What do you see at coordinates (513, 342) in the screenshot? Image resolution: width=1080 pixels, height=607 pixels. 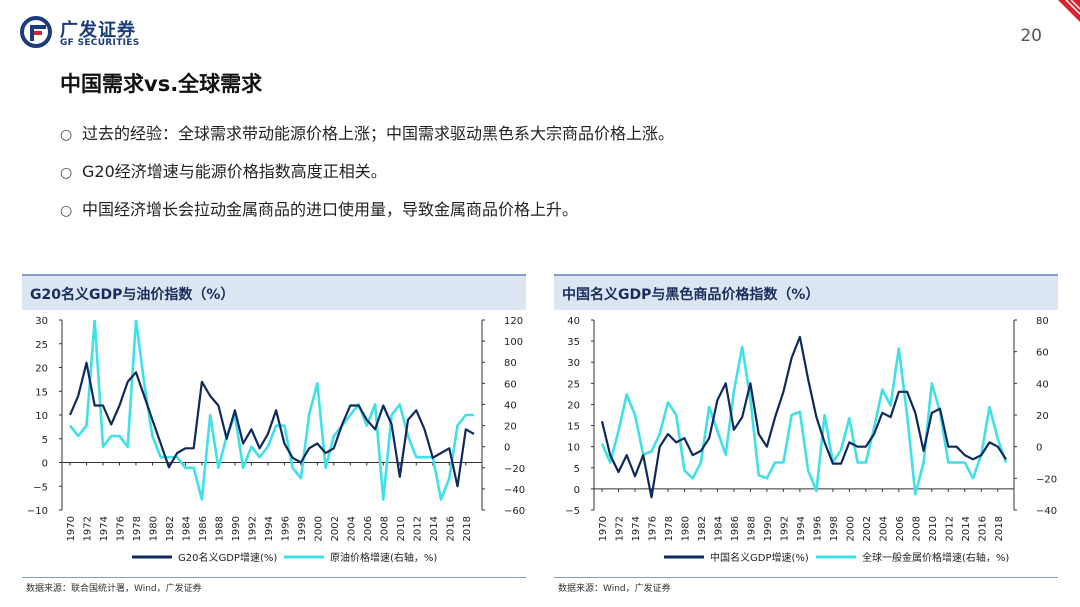 I see `right-axis-tick-label: 100` at bounding box center [513, 342].